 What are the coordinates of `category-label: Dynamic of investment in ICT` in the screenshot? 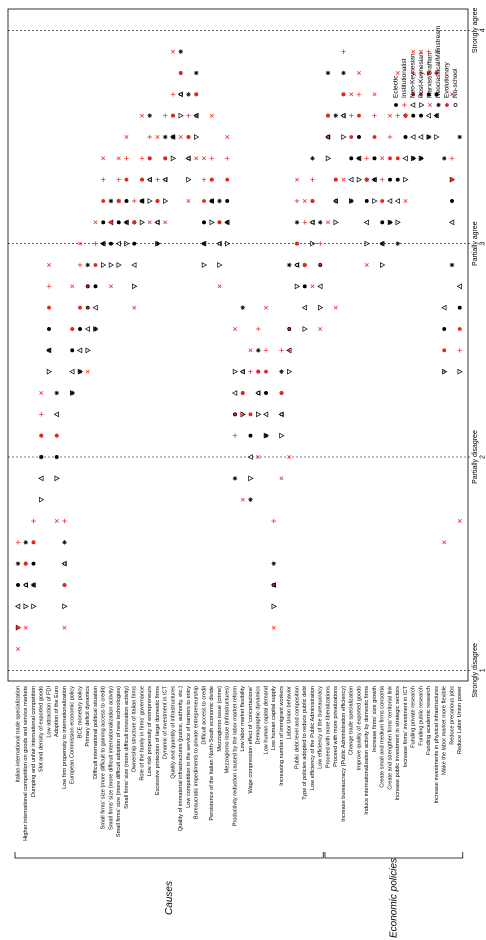 It's located at (166, 722).